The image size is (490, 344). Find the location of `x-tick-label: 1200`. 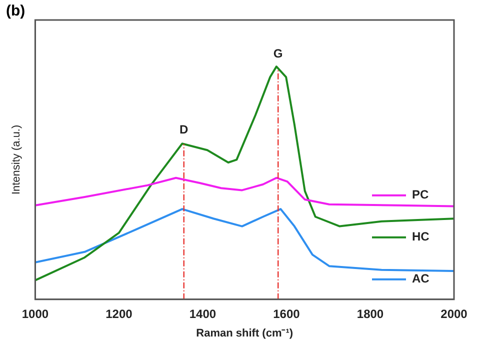

x-tick-label: 1200 is located at coordinates (119, 313).